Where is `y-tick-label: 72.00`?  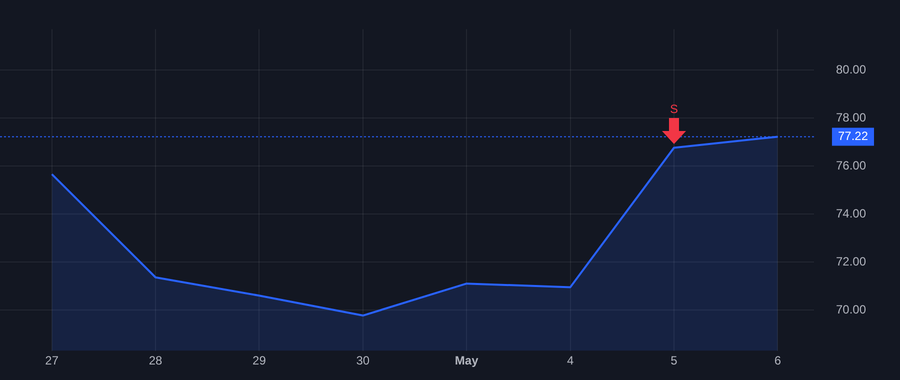
y-tick-label: 72.00 is located at coordinates (851, 261).